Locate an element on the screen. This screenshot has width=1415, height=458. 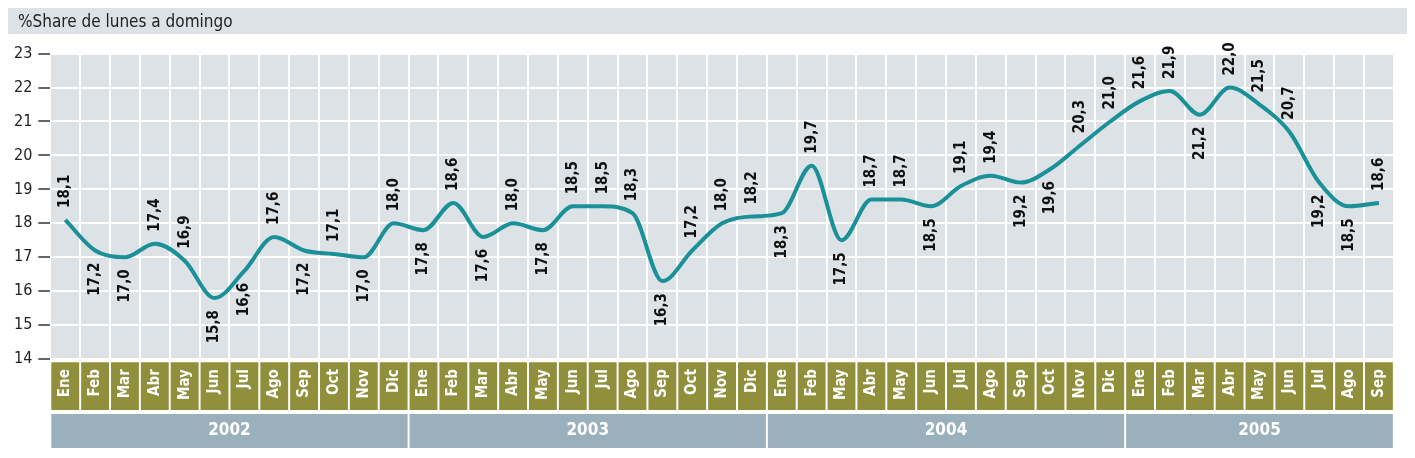
data-label: 18,1 is located at coordinates (64, 191).